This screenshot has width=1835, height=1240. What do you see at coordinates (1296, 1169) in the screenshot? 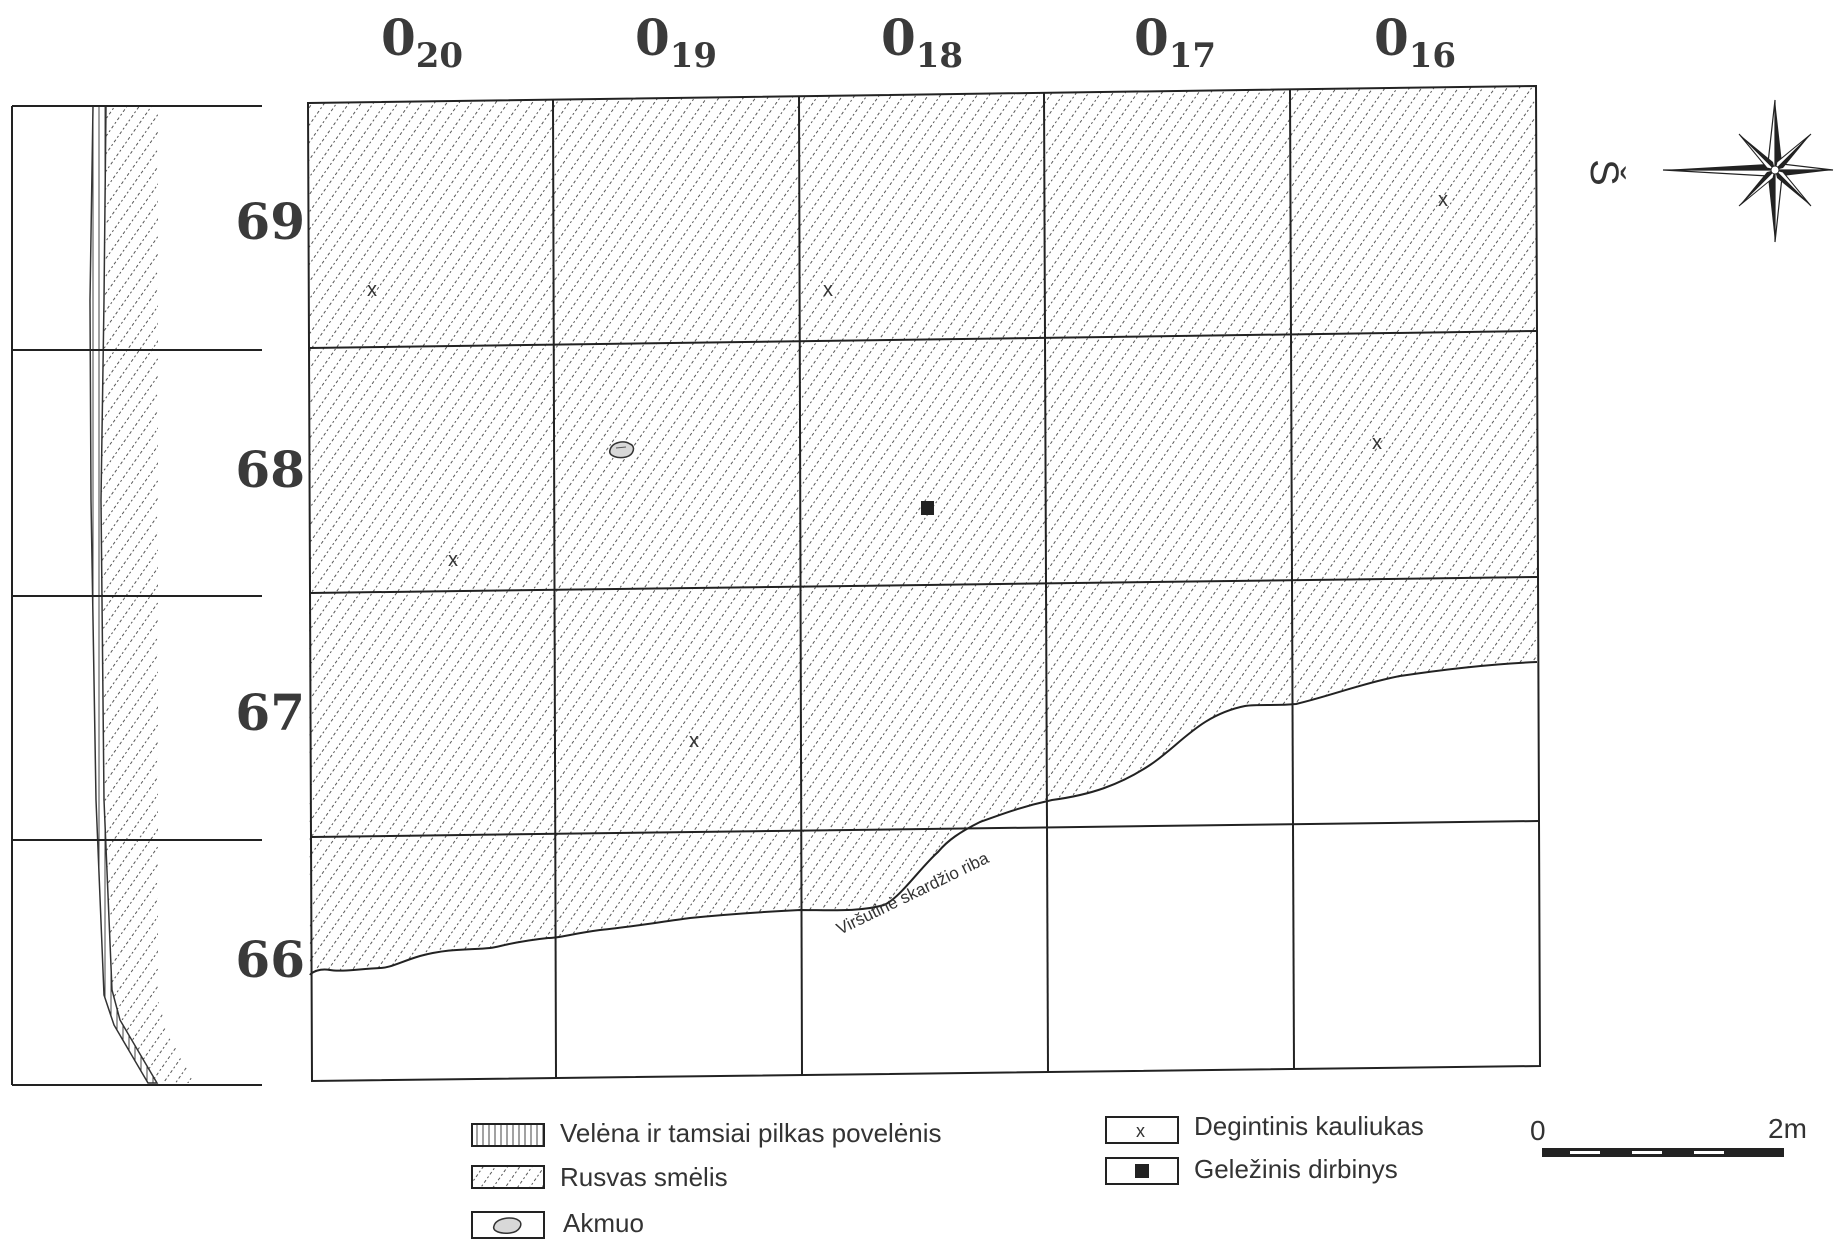
I see `legend-label-iron: Geležinis dirbinys` at bounding box center [1296, 1169].